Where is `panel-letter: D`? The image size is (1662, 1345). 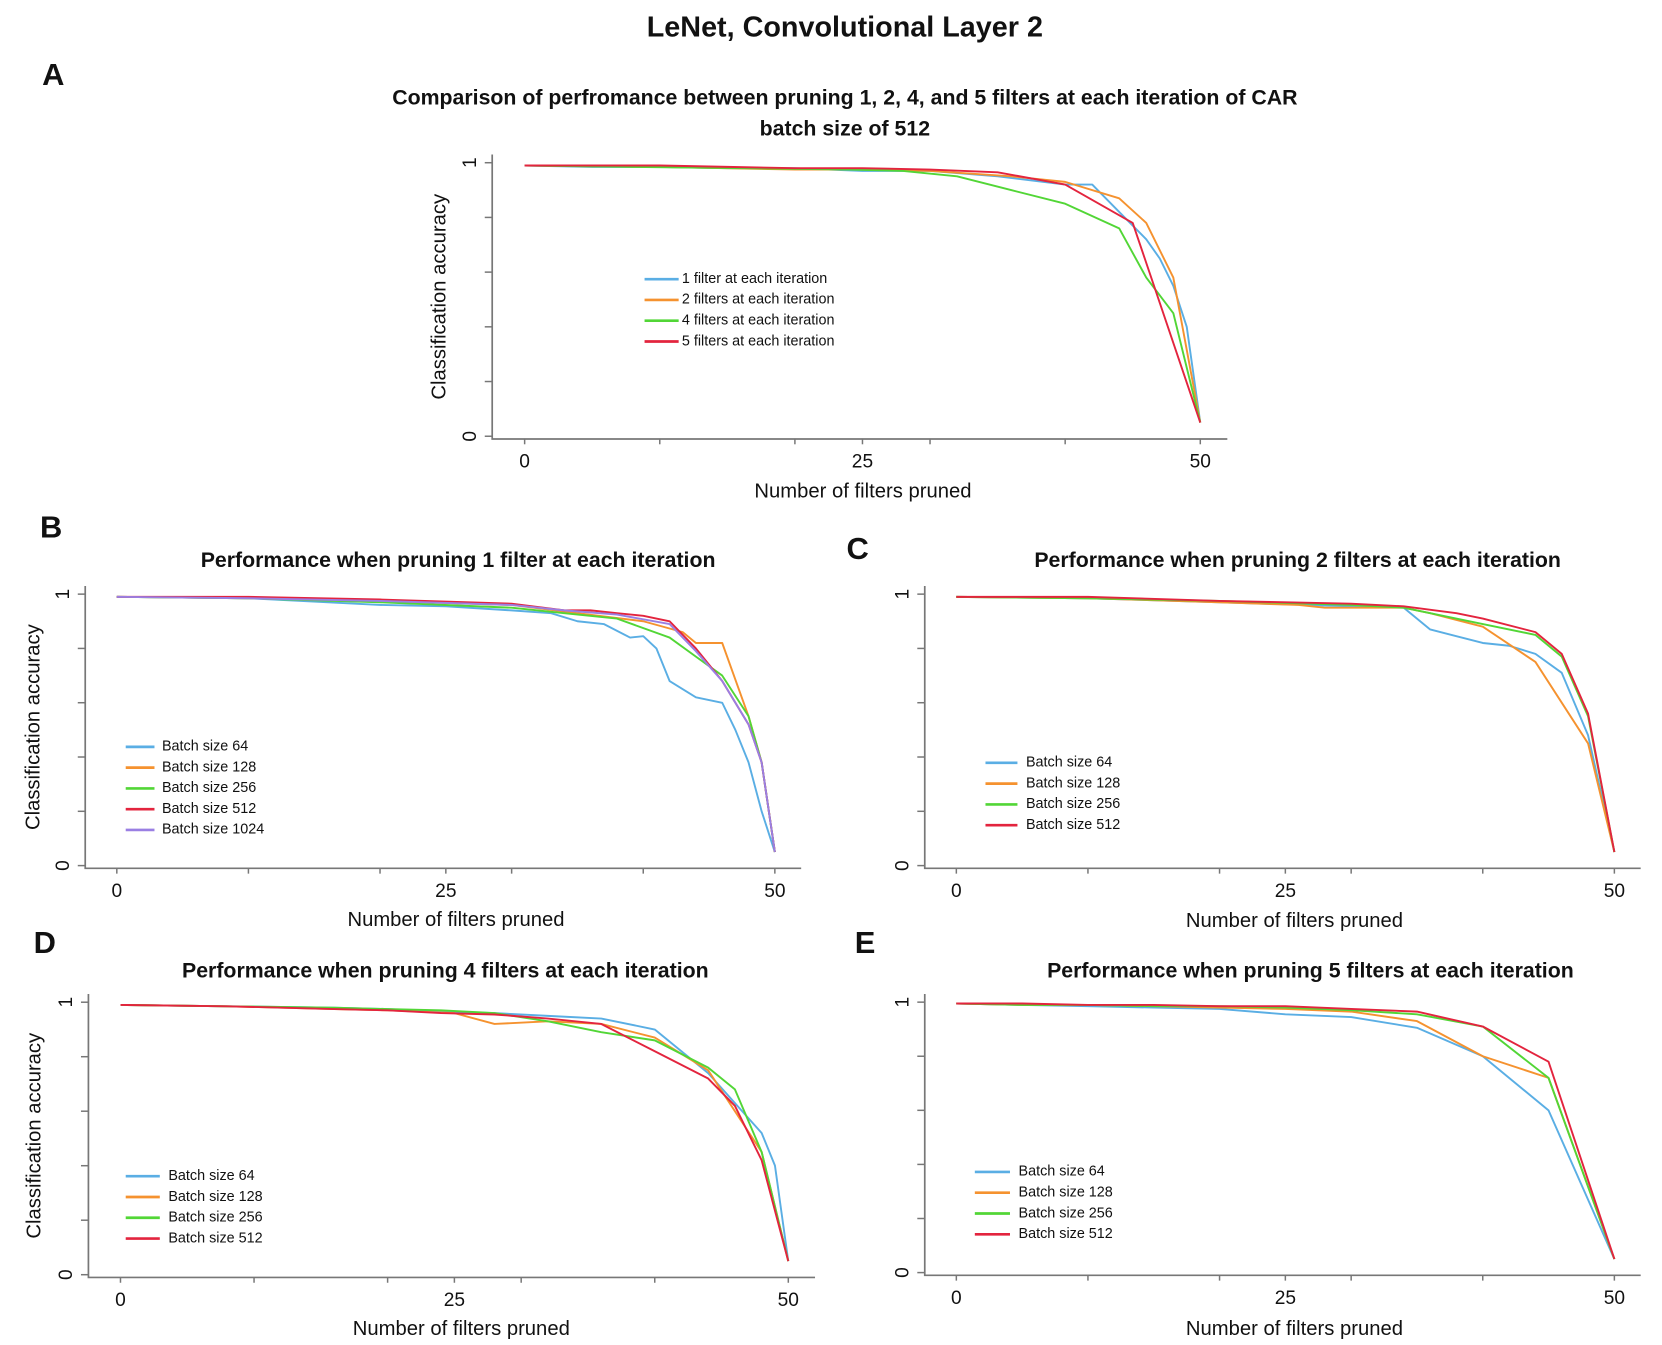
panel-letter: D is located at coordinates (45, 942).